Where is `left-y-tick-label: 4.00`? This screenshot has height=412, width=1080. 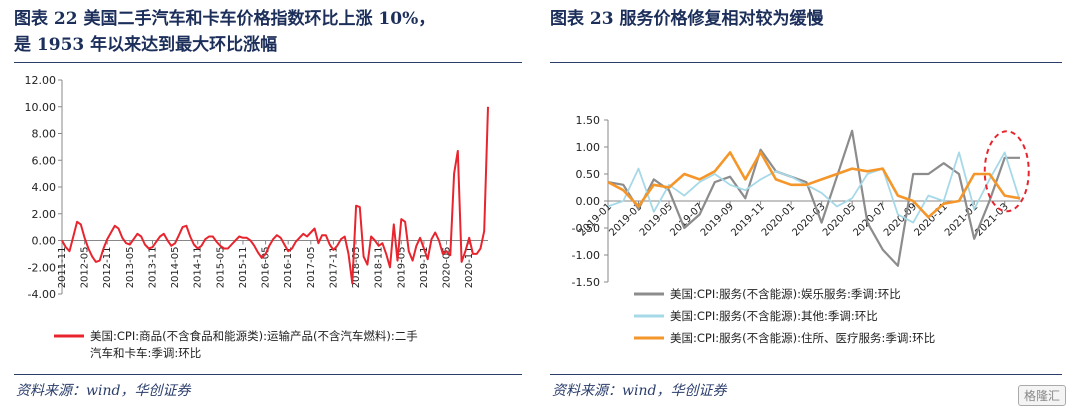
left-y-tick-label: 4.00 is located at coordinates (44, 187).